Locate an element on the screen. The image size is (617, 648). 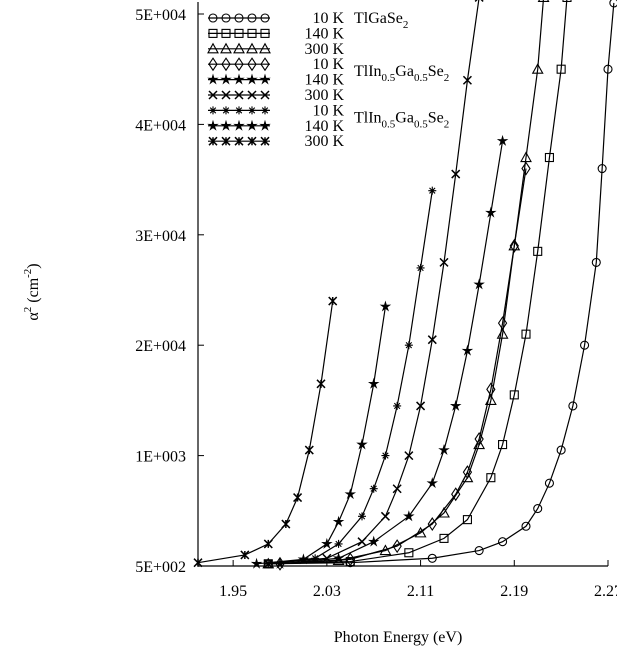
legend-material-text: Se is located at coordinates (436, 117).